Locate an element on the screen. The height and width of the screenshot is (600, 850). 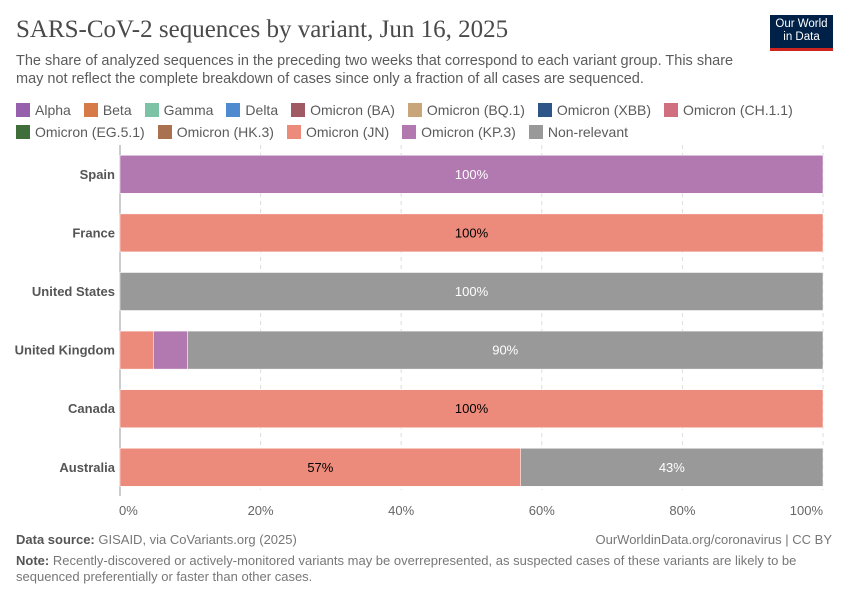
x-tick-label: 0% is located at coordinates (128, 510).